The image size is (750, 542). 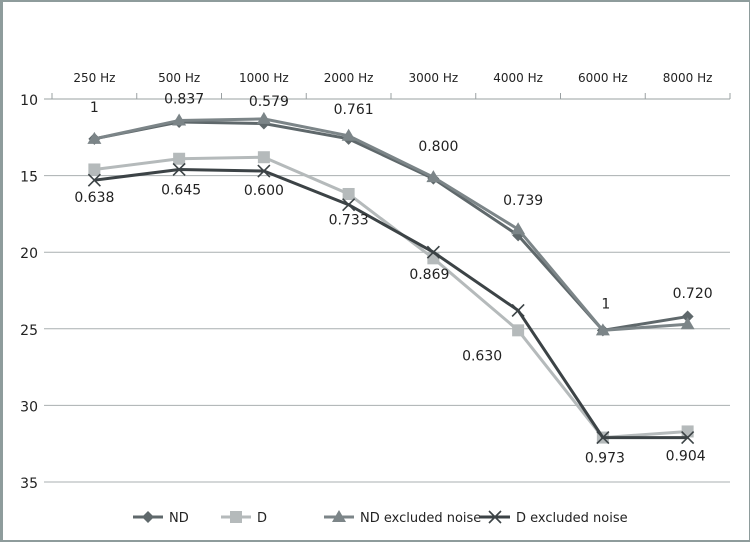 What do you see at coordinates (686, 457) in the screenshot?
I see `data-label: 0.904` at bounding box center [686, 457].